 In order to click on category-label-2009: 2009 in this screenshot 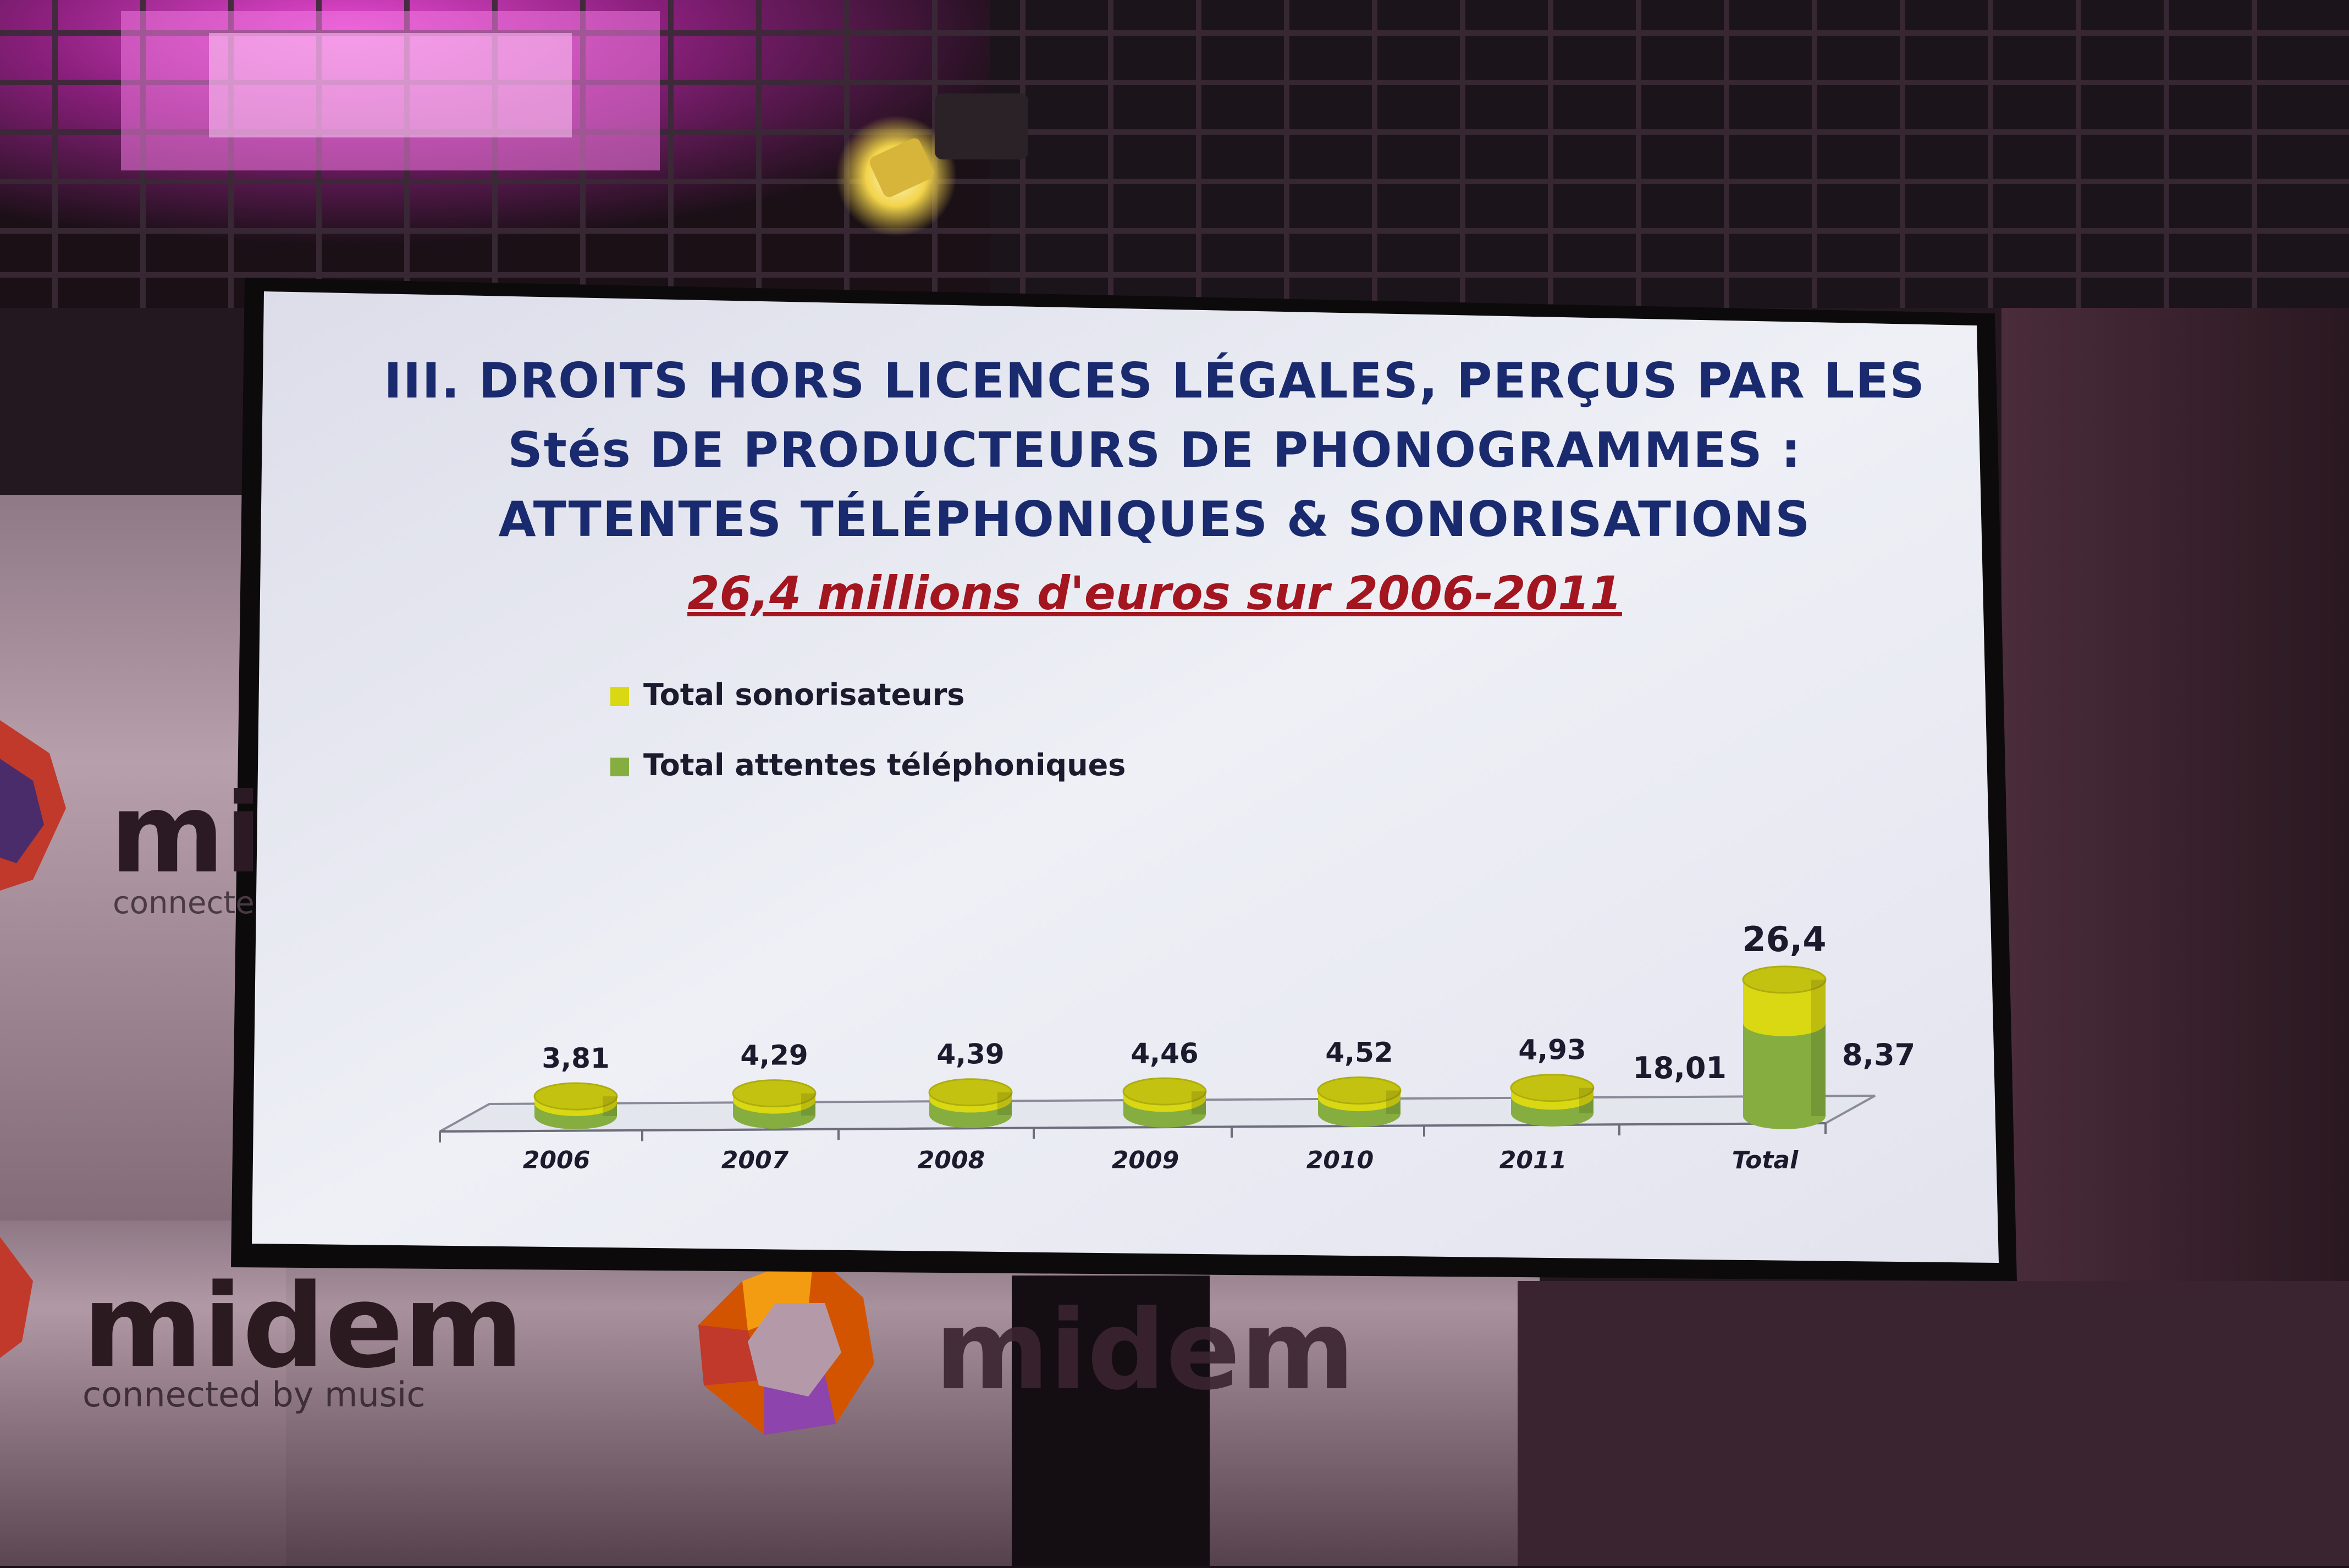, I will do `click(1146, 1160)`.